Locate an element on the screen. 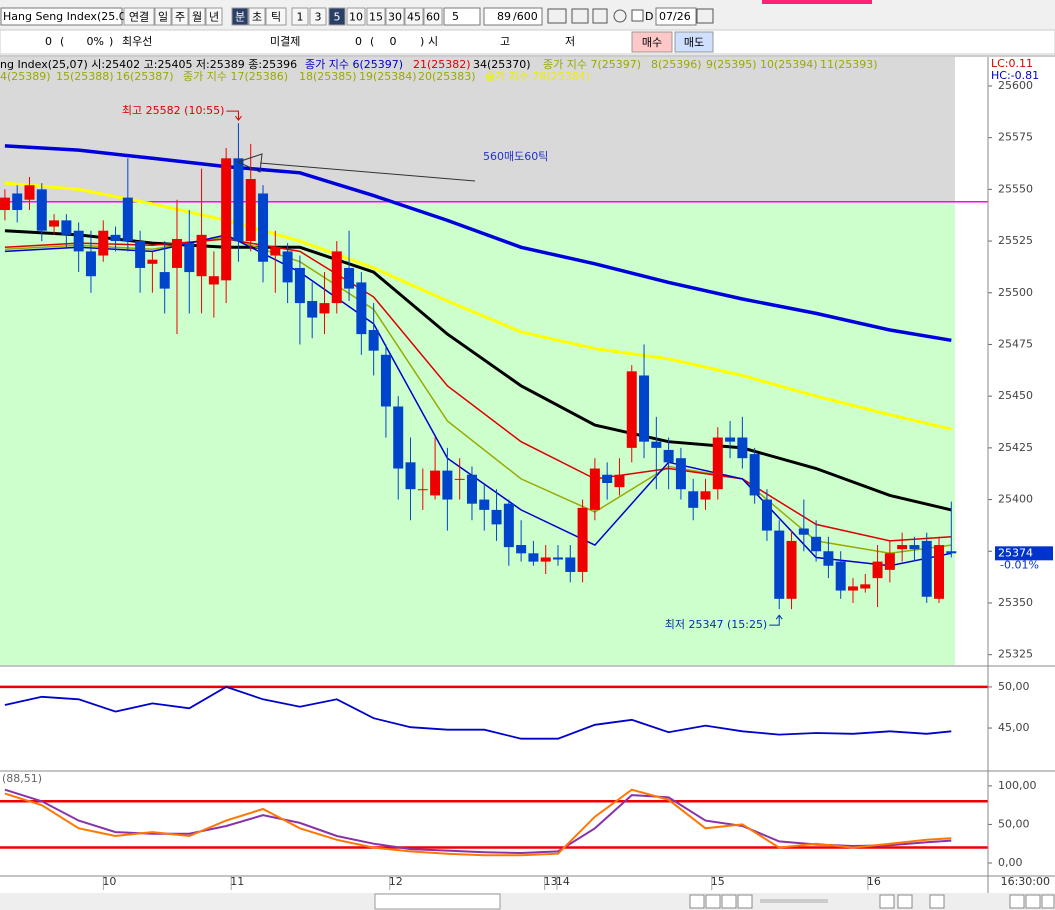 The width and height of the screenshot is (1055, 910). date-input is located at coordinates (676, 16).